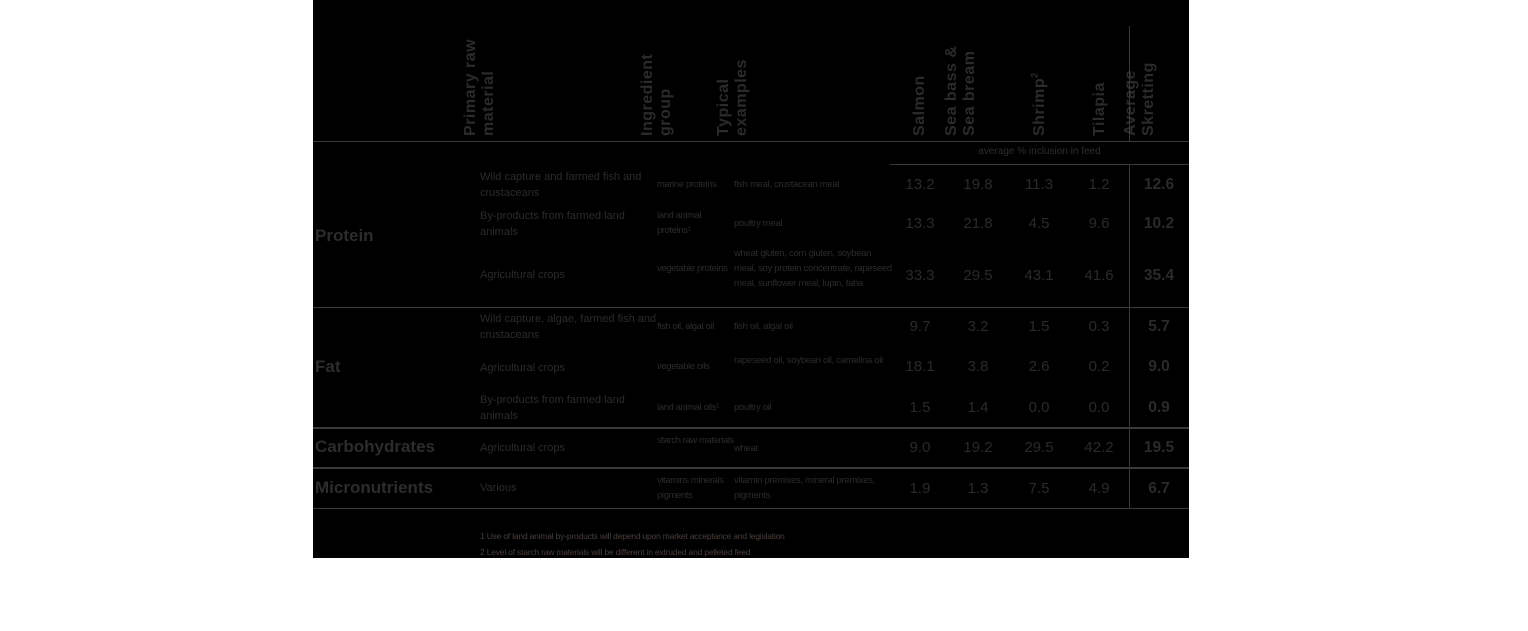 The image size is (1528, 631). Describe the element at coordinates (668, 68) in the screenshot. I see `header-ingredient-group: Ingredient group` at that location.